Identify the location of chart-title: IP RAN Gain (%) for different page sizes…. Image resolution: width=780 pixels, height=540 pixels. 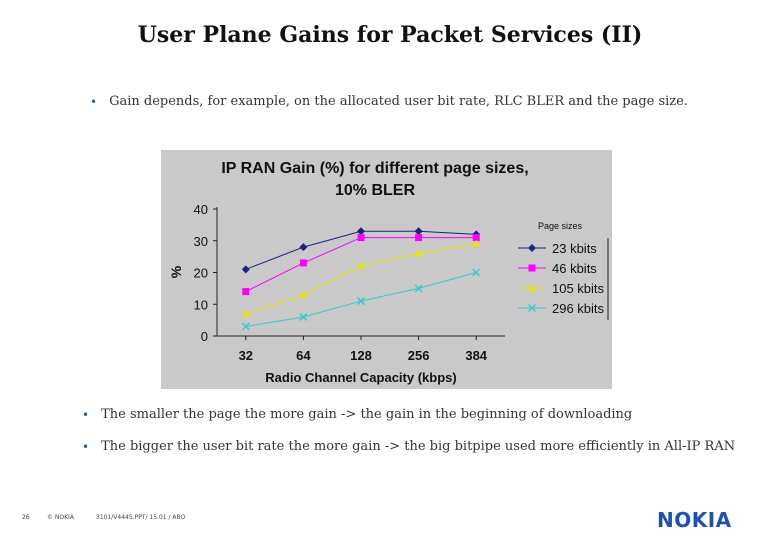
(374, 168).